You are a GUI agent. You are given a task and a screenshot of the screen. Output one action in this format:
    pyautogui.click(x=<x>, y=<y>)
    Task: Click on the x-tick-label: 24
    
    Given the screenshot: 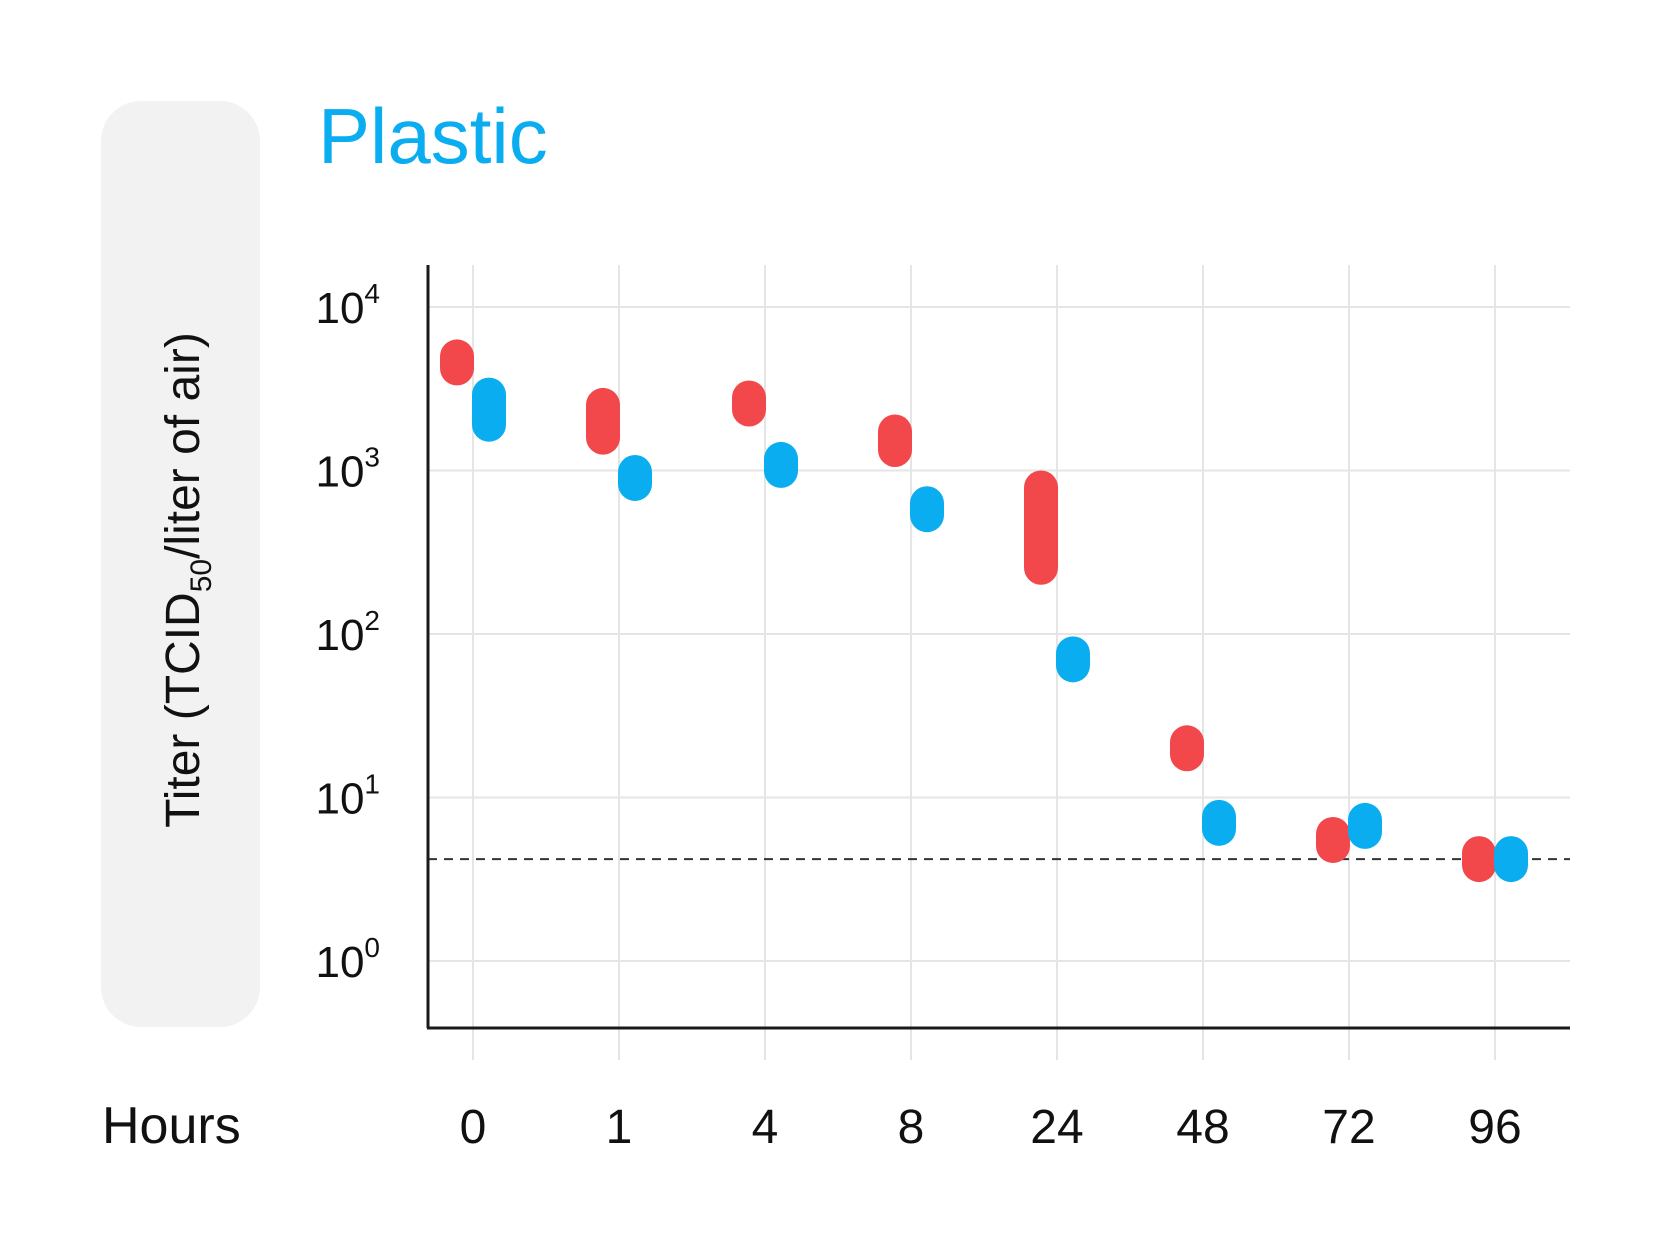 What is the action you would take?
    pyautogui.click(x=1056, y=1127)
    